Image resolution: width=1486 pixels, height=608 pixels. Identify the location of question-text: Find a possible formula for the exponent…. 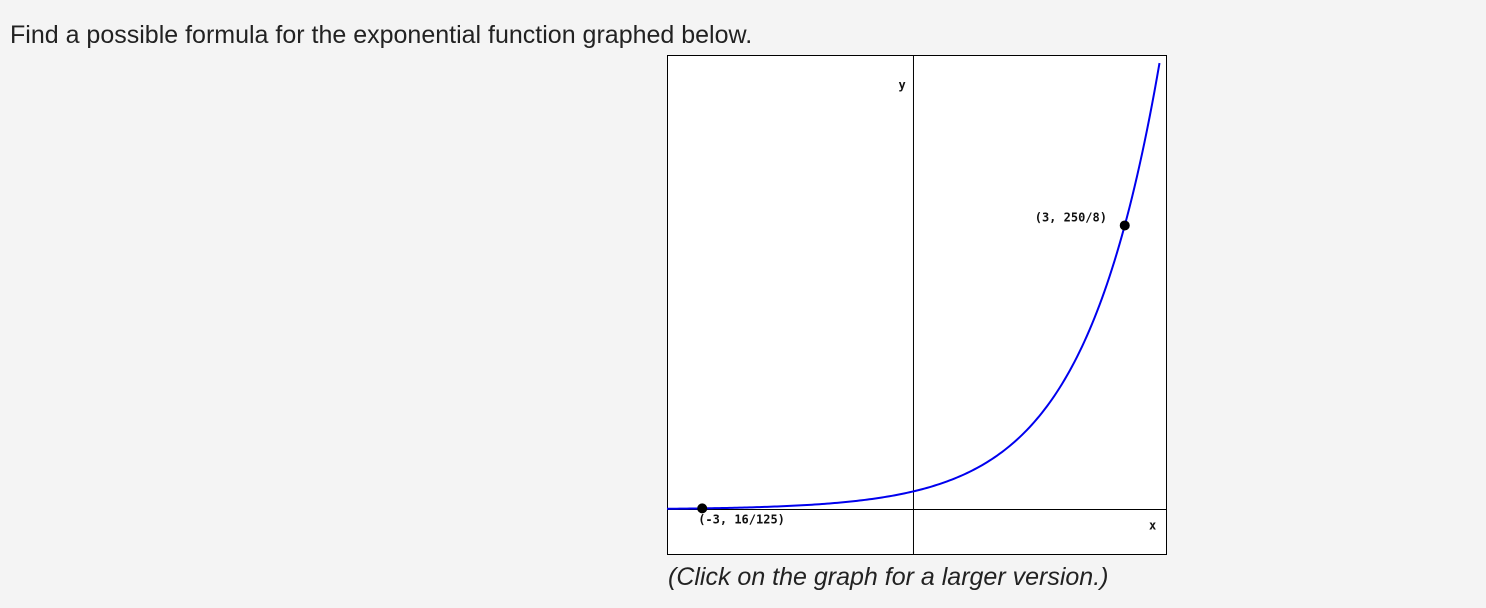
(381, 35).